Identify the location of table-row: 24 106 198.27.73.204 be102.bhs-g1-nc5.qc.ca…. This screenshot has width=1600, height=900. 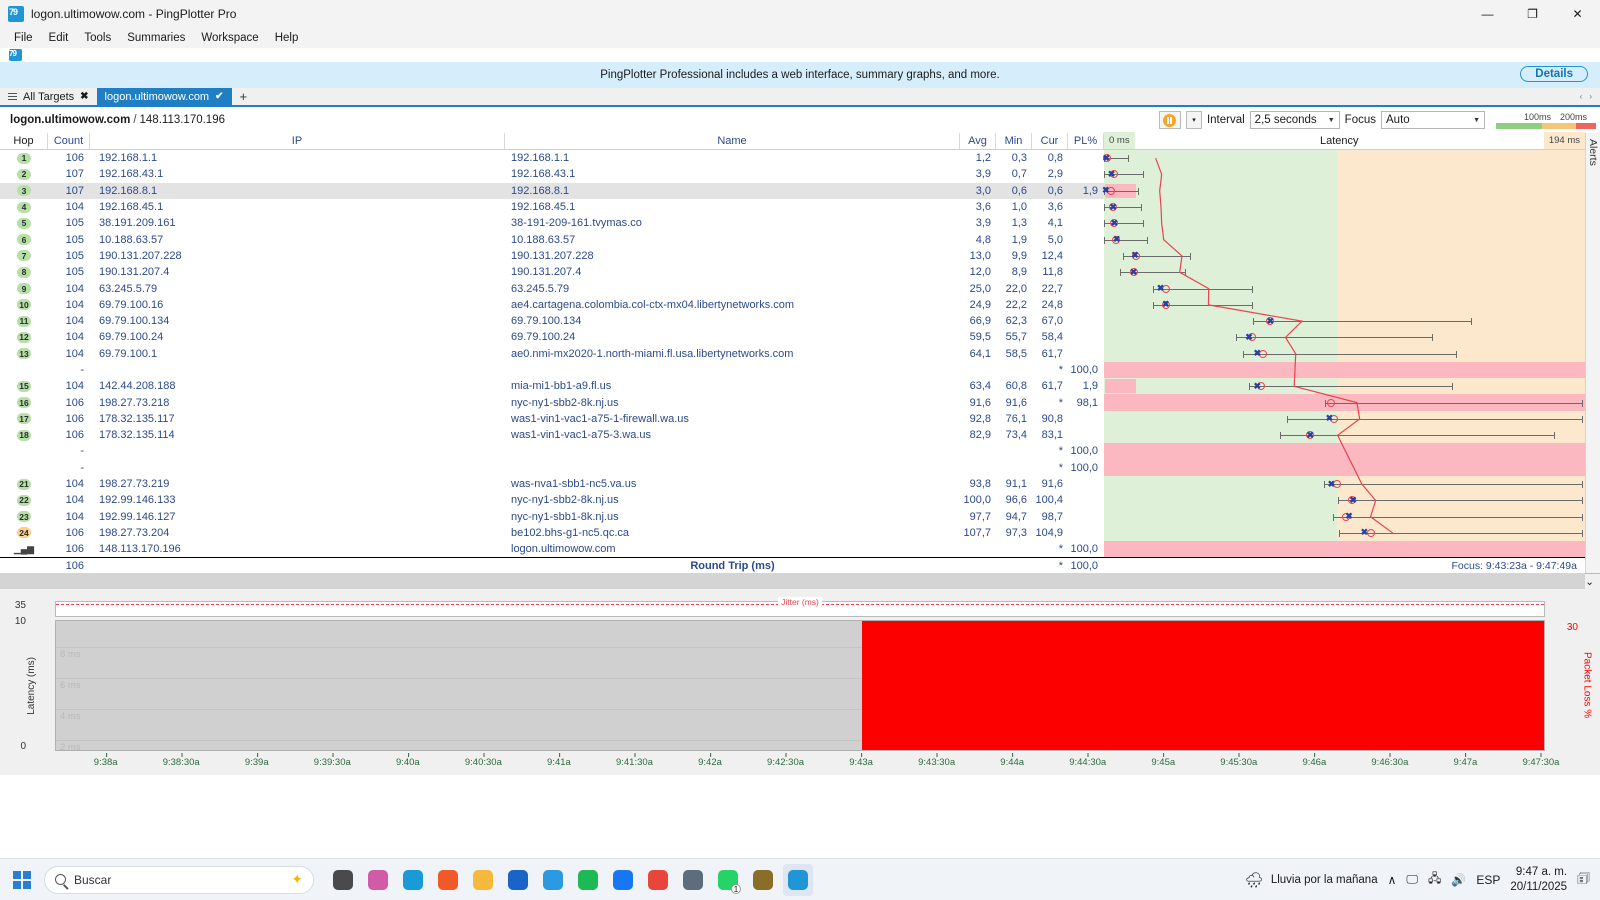
(792, 533).